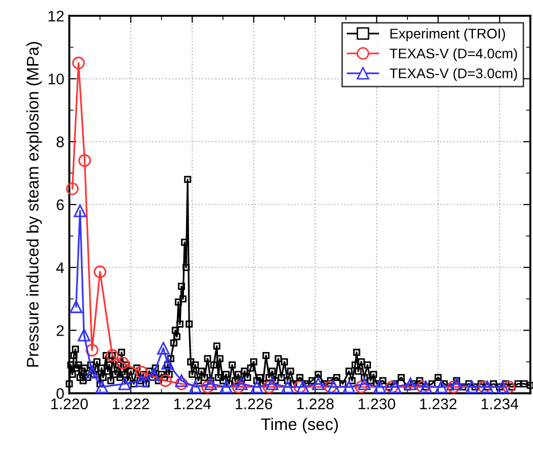  What do you see at coordinates (60, 267) in the screenshot?
I see `y-tick-label: 4` at bounding box center [60, 267].